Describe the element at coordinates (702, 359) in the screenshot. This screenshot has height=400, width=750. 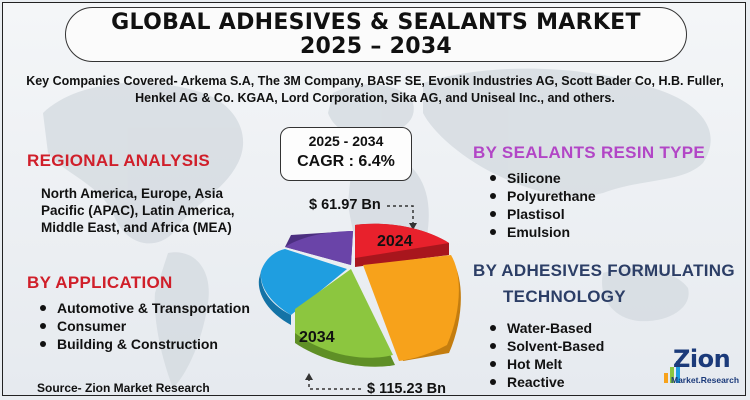
I see `logo-name: Zion` at that location.